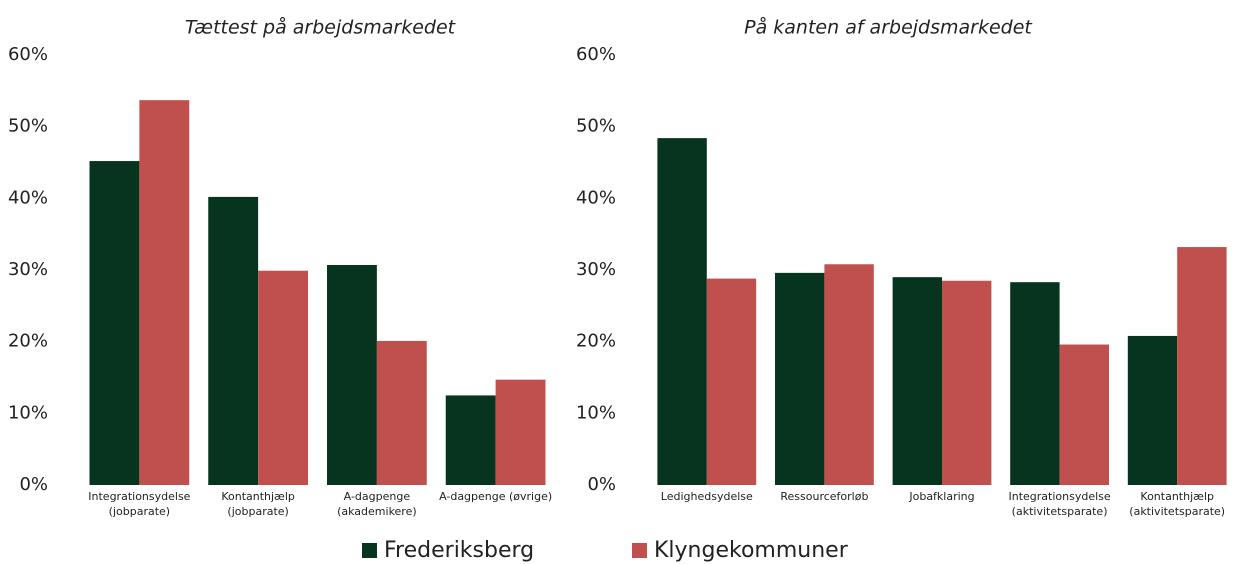 This screenshot has height=564, width=1242. I want to click on x-tick-line: Ressourceforløb, so click(824, 496).